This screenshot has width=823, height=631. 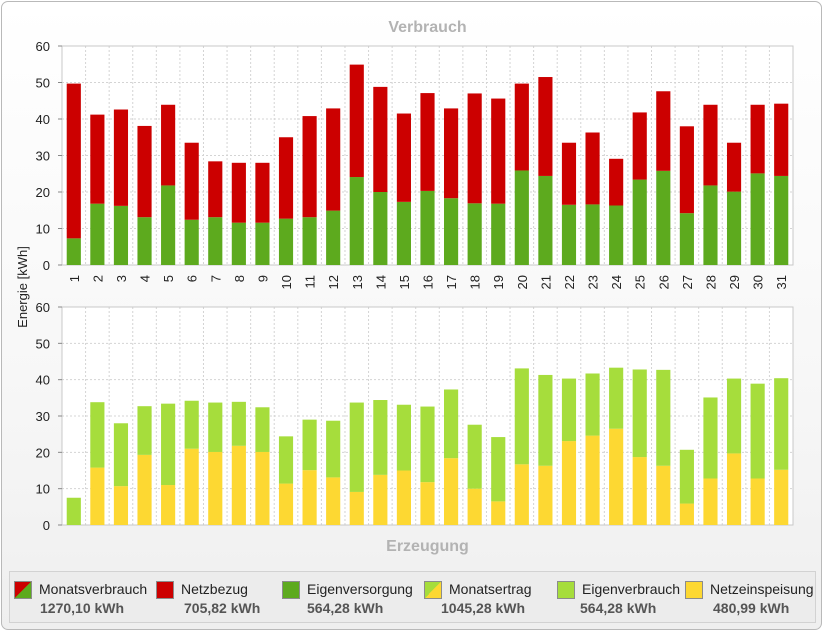 I want to click on x-tick-label: 5, so click(x=168, y=278).